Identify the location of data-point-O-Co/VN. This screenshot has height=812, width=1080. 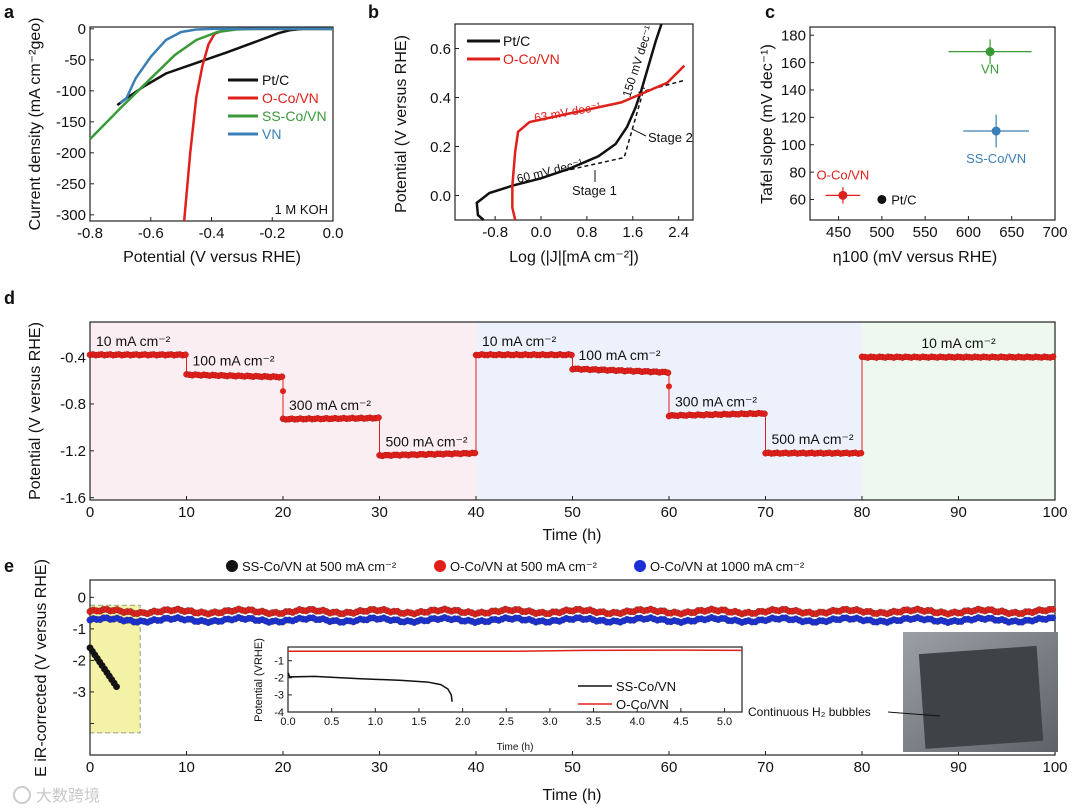
(843, 195).